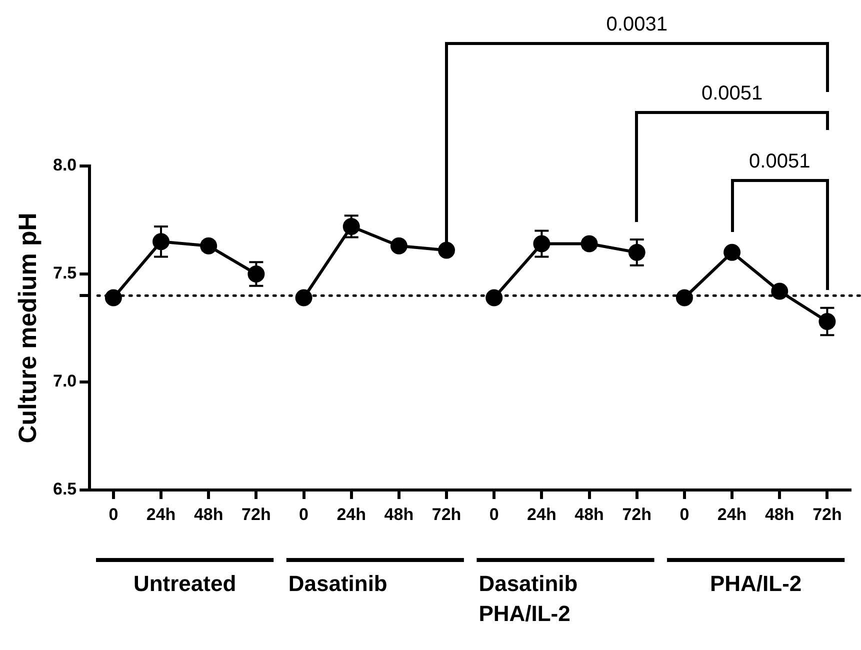  I want to click on text: 0.0051, so click(732, 93).